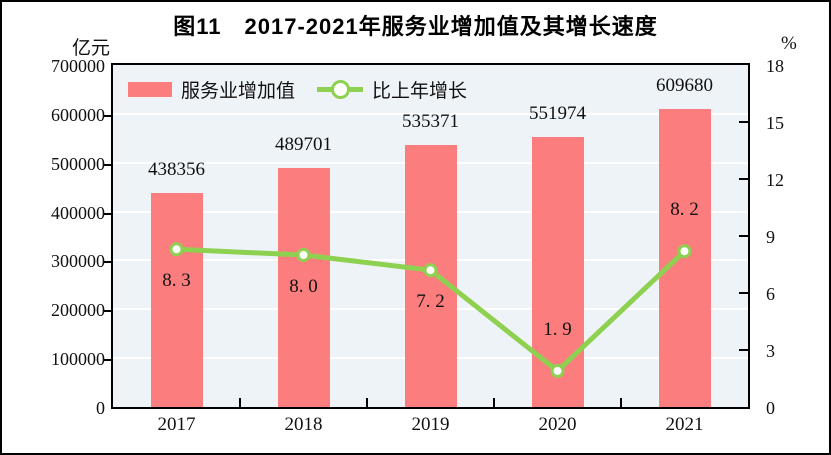 This screenshot has width=831, height=455. What do you see at coordinates (176, 169) in the screenshot?
I see `bar-value-label: 438356` at bounding box center [176, 169].